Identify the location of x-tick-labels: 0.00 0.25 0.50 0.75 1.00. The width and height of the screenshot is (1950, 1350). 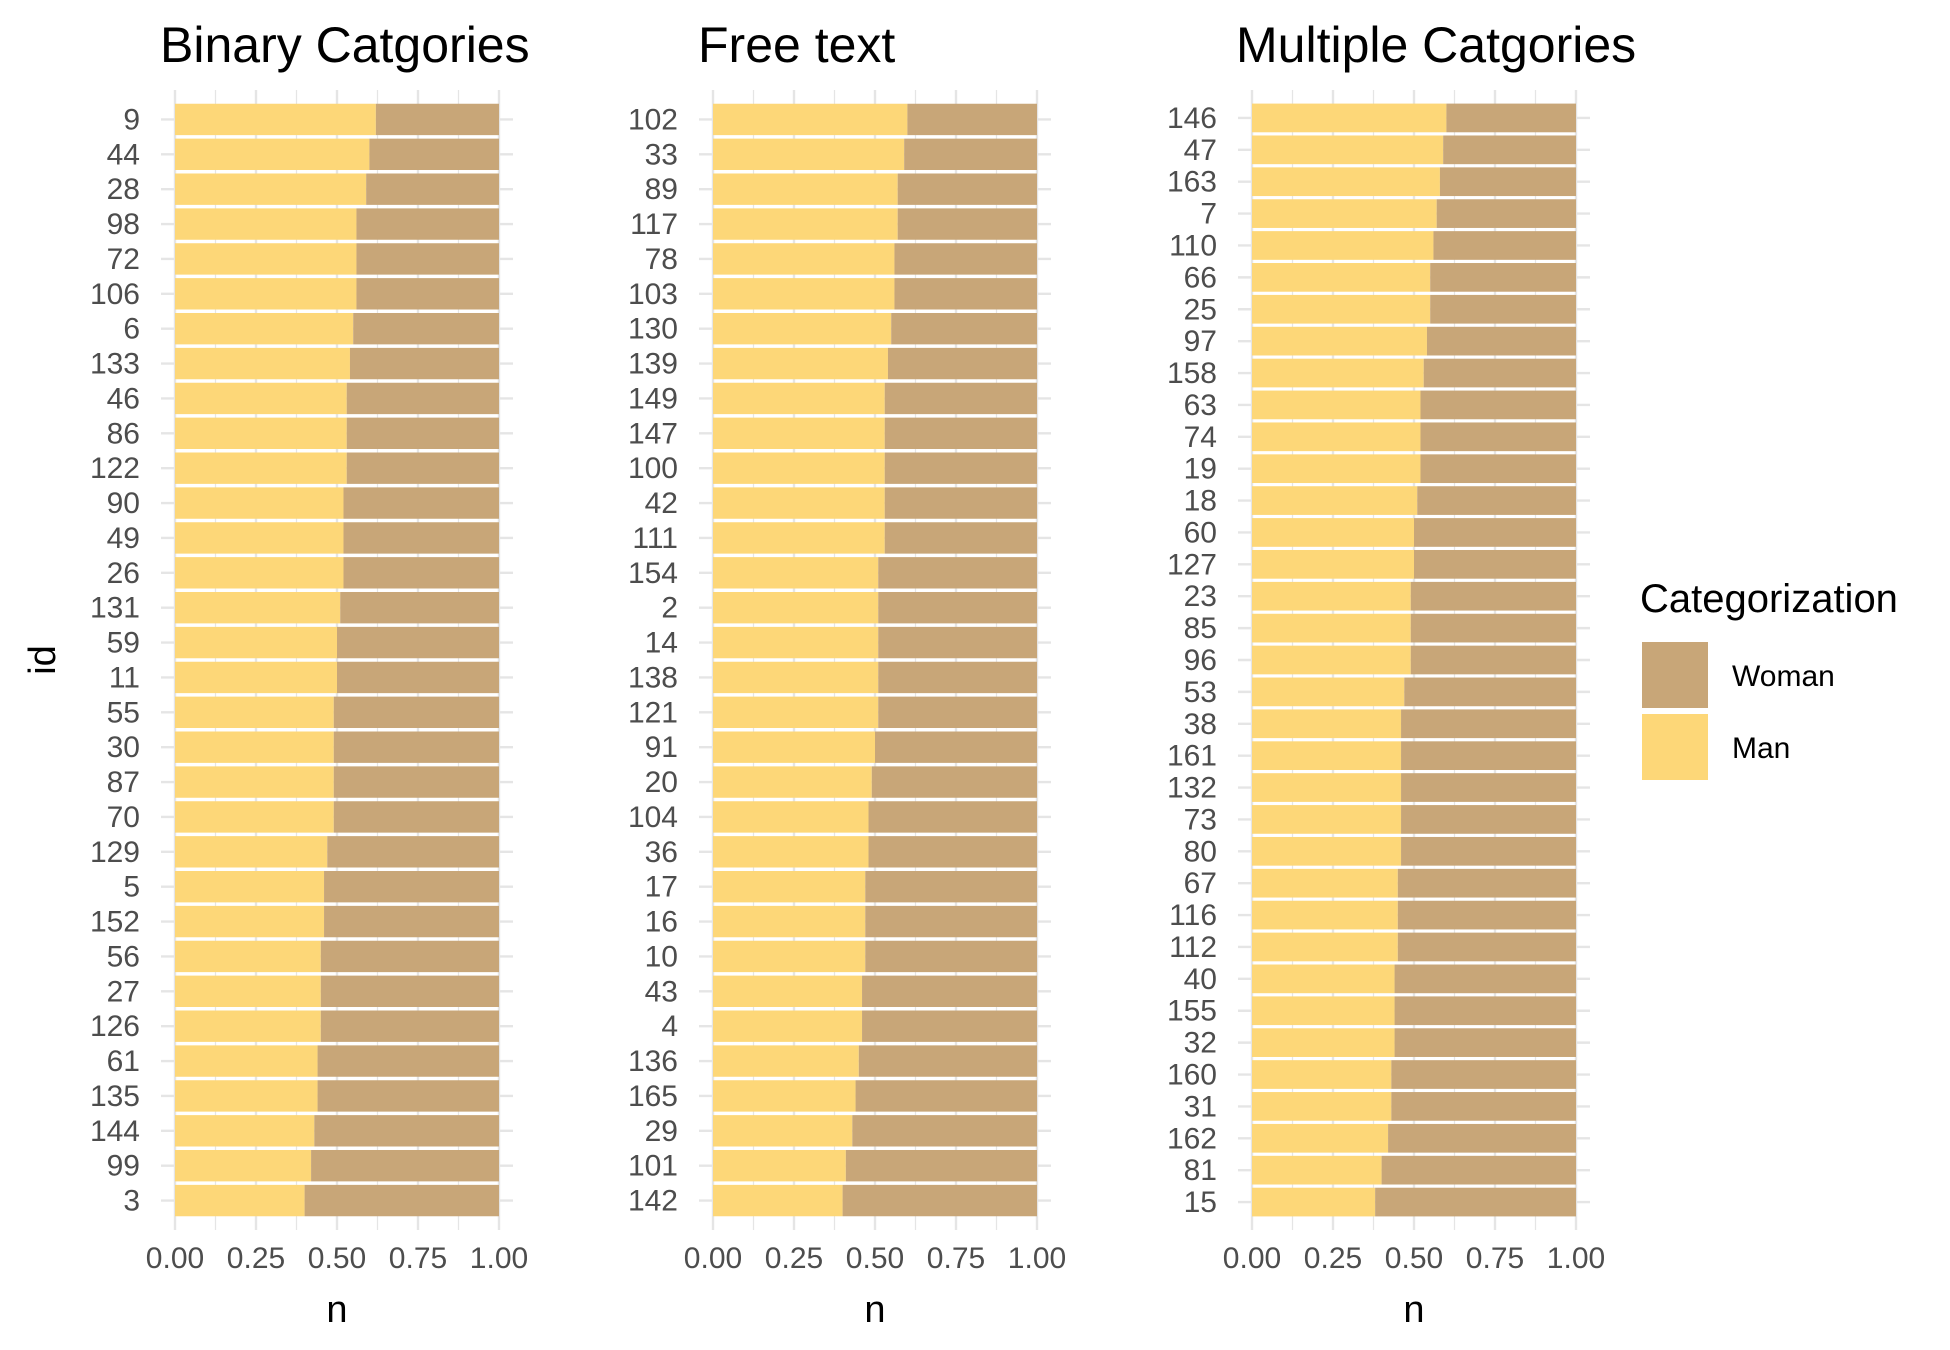
(1414, 1258).